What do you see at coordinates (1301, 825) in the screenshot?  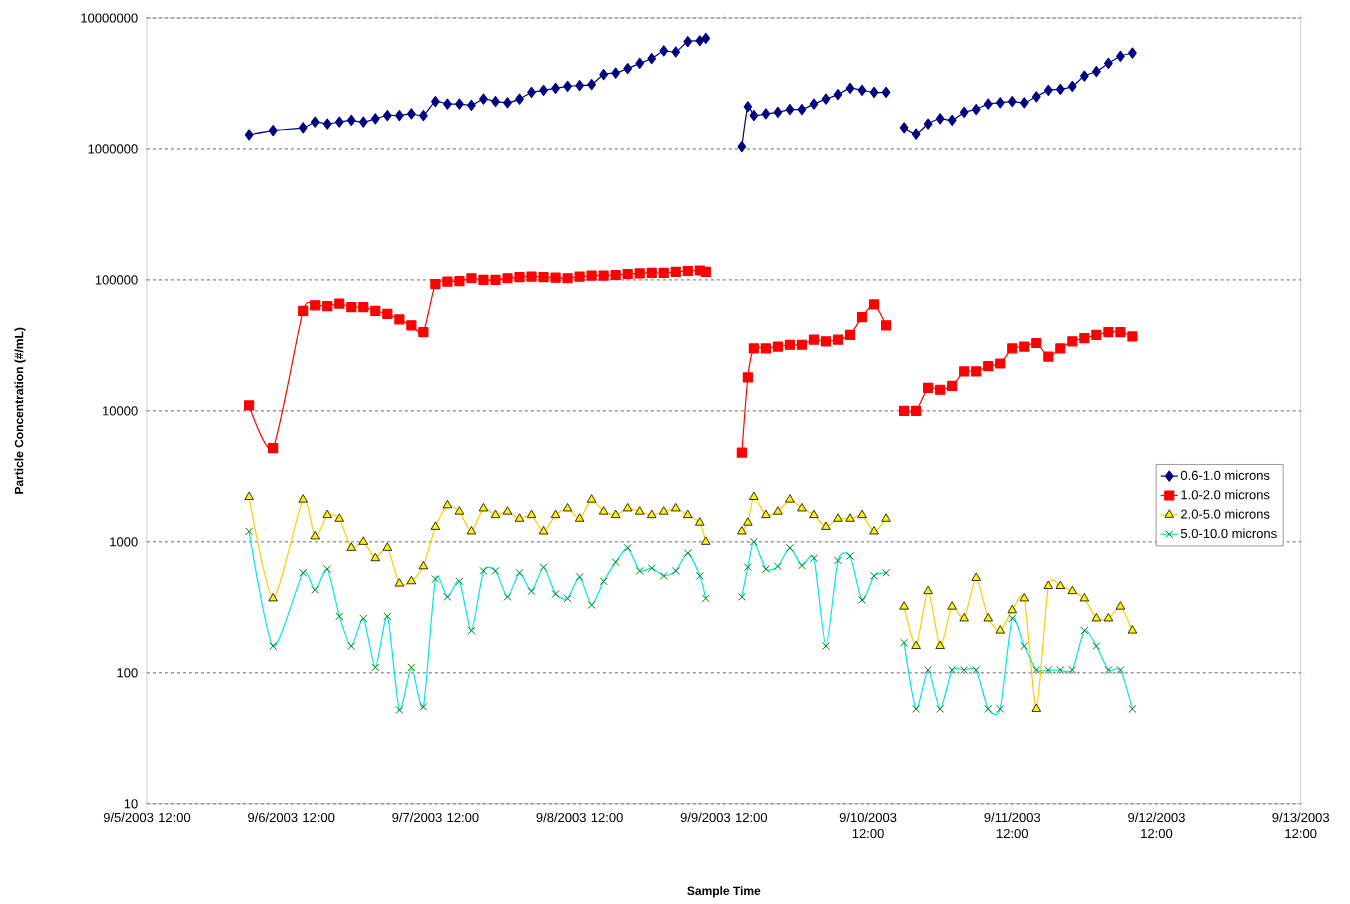 I see `x-tick-label: 9/13/2003 12:00` at bounding box center [1301, 825].